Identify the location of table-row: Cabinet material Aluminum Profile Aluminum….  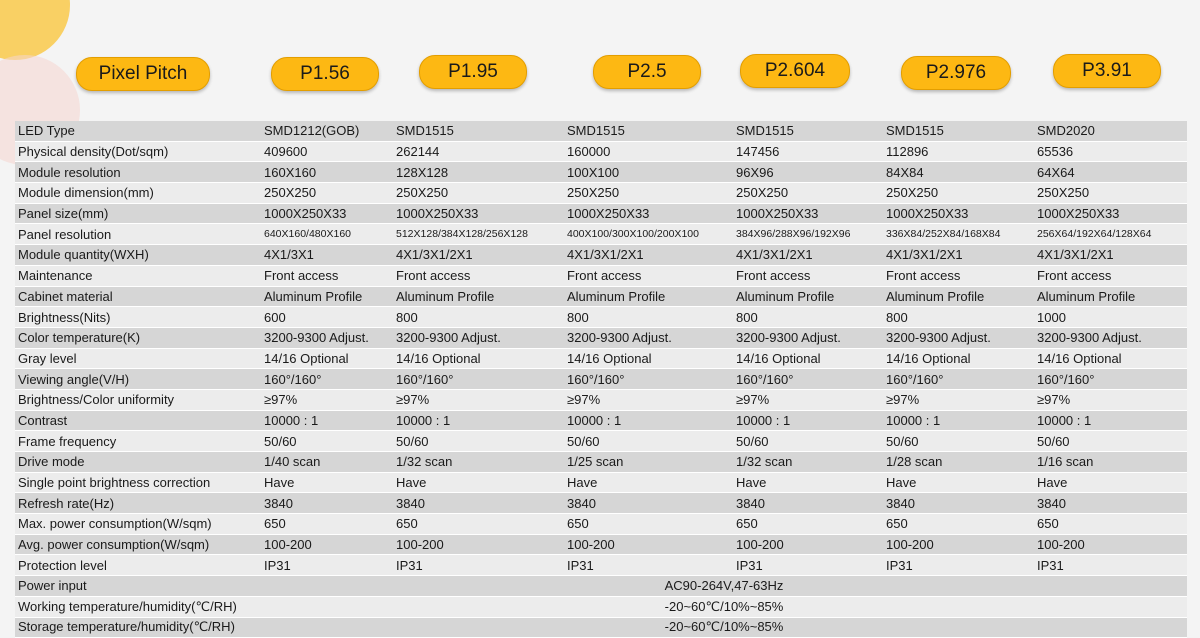
(601, 297).